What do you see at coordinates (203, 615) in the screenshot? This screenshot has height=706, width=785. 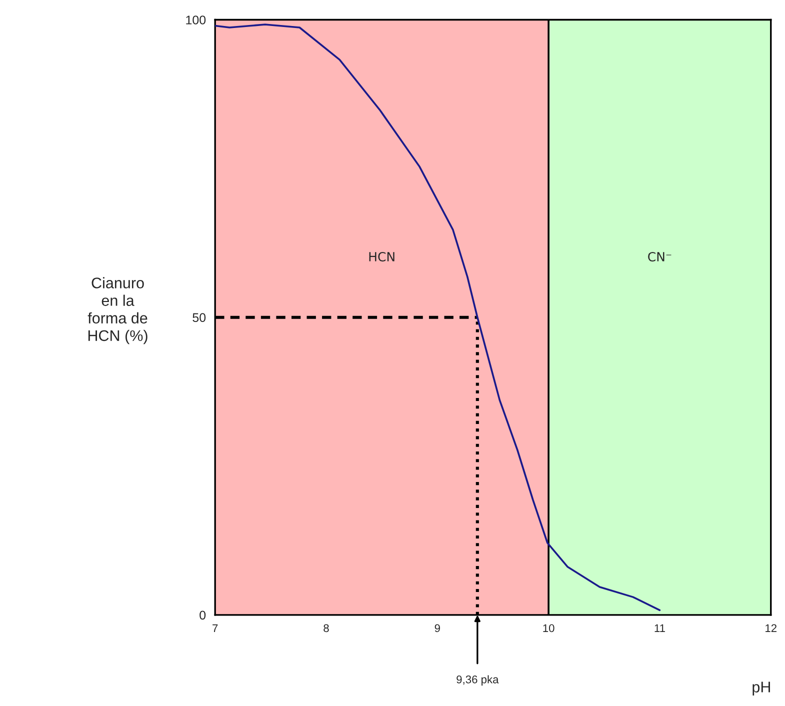 I see `y-tick-label: 0` at bounding box center [203, 615].